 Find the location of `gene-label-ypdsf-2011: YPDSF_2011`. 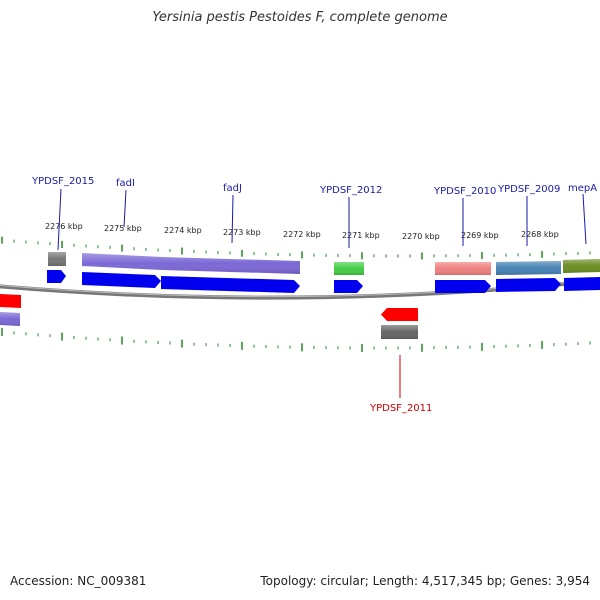

gene-label-ypdsf-2011: YPDSF_2011 is located at coordinates (400, 408).